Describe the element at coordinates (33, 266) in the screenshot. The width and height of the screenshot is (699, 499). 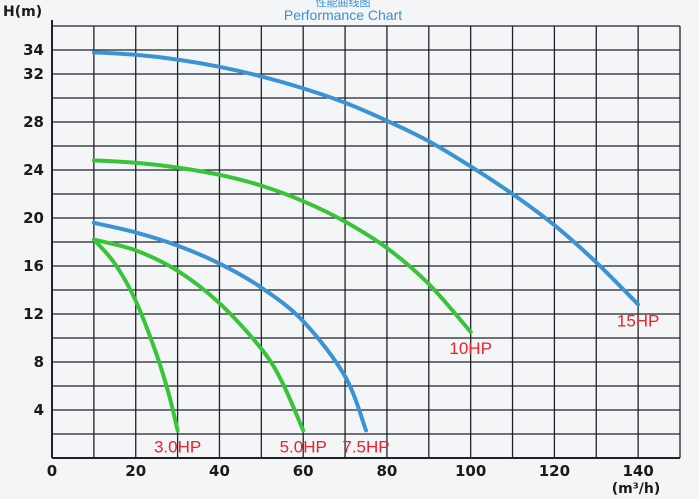
I see `y-tick-label: 16` at that location.